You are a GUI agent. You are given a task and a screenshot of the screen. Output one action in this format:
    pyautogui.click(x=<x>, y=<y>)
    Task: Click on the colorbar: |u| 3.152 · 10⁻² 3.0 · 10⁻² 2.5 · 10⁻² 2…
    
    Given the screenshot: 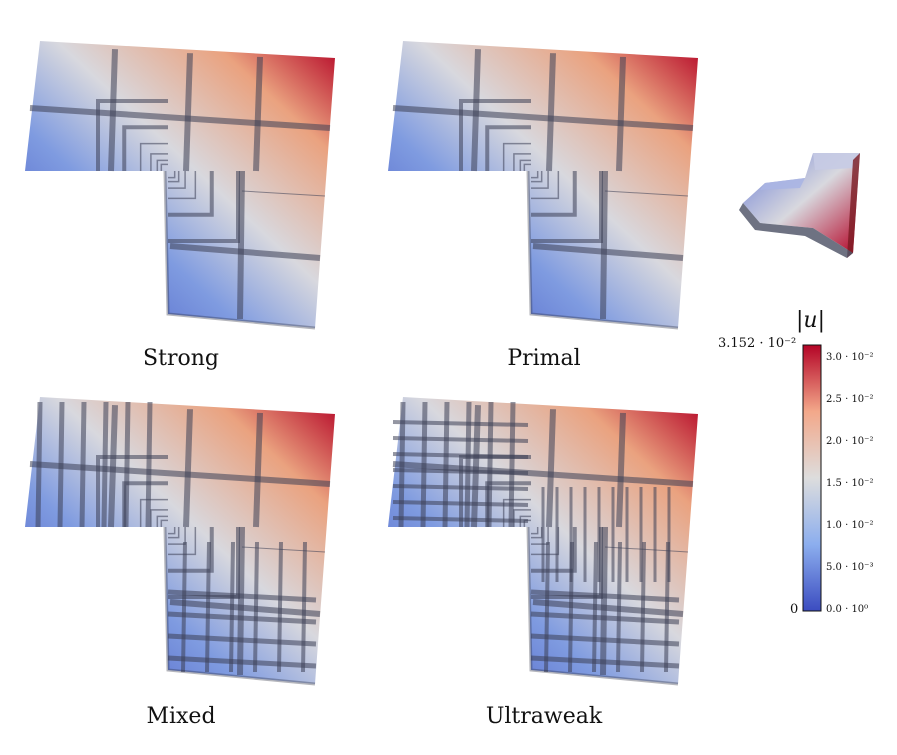 What is the action you would take?
    pyautogui.click(x=795, y=465)
    